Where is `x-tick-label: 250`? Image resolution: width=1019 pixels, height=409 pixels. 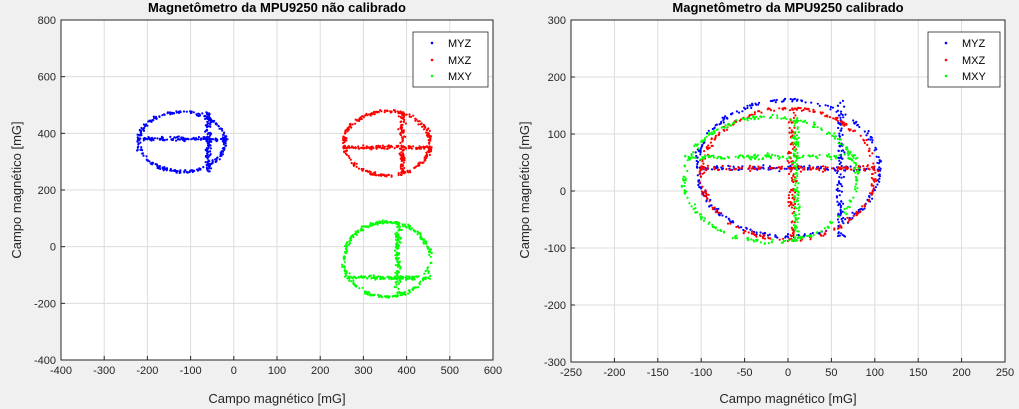
x-tick-label: 250 is located at coordinates (1005, 373).